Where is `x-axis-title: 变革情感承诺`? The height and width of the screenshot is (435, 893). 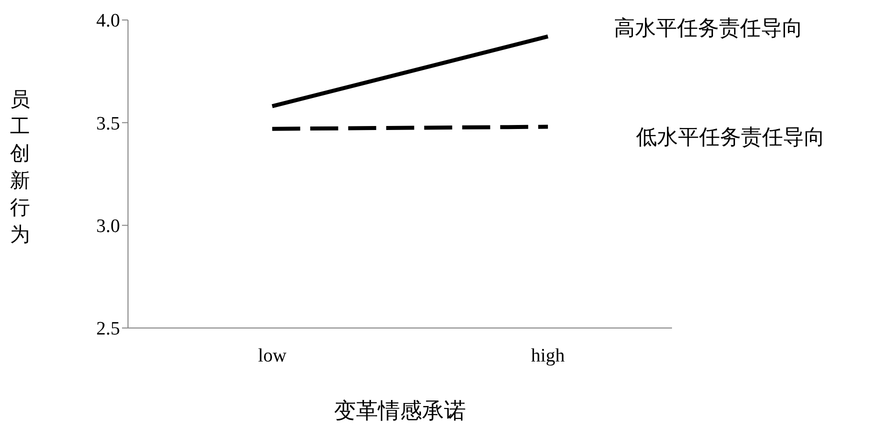
x-axis-title: 变革情感承诺 is located at coordinates (400, 412).